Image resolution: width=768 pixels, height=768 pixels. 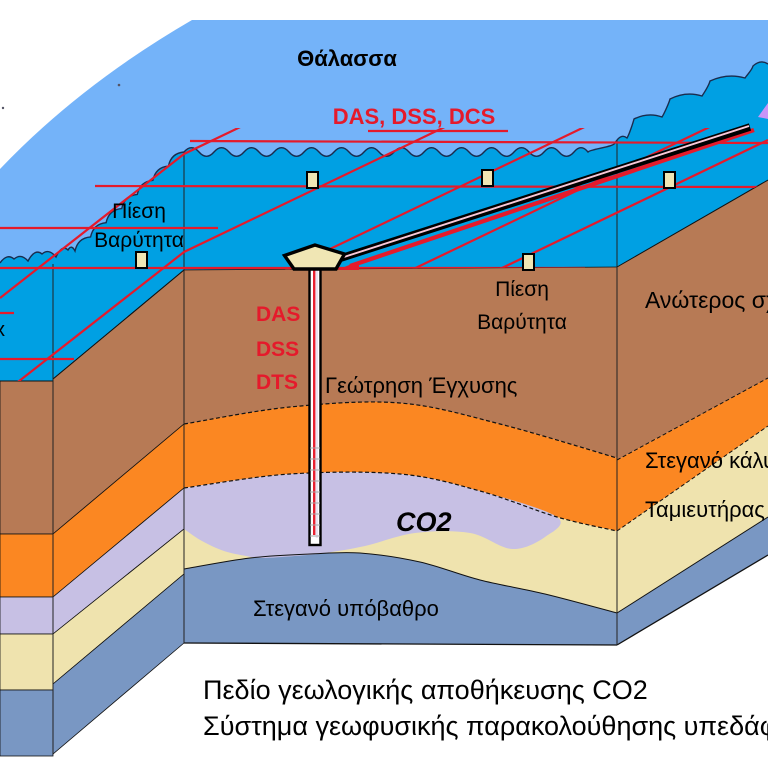 I want to click on svg-text: Θάλασσα, so click(x=347, y=58).